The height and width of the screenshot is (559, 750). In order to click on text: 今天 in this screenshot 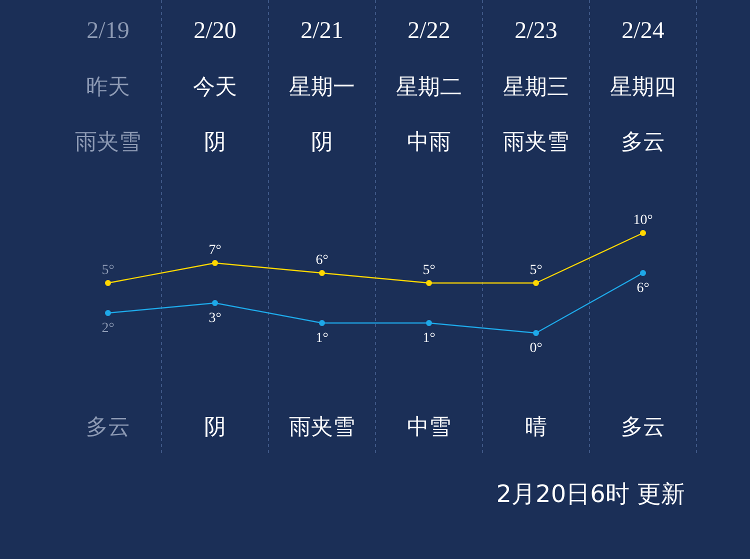, I will do `click(215, 87)`.